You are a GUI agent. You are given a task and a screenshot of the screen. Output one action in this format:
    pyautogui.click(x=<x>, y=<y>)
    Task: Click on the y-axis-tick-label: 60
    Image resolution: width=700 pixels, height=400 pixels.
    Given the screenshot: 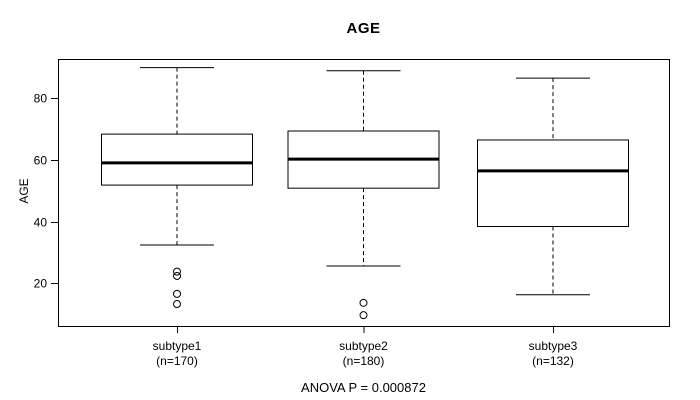 What is the action you would take?
    pyautogui.click(x=41, y=161)
    